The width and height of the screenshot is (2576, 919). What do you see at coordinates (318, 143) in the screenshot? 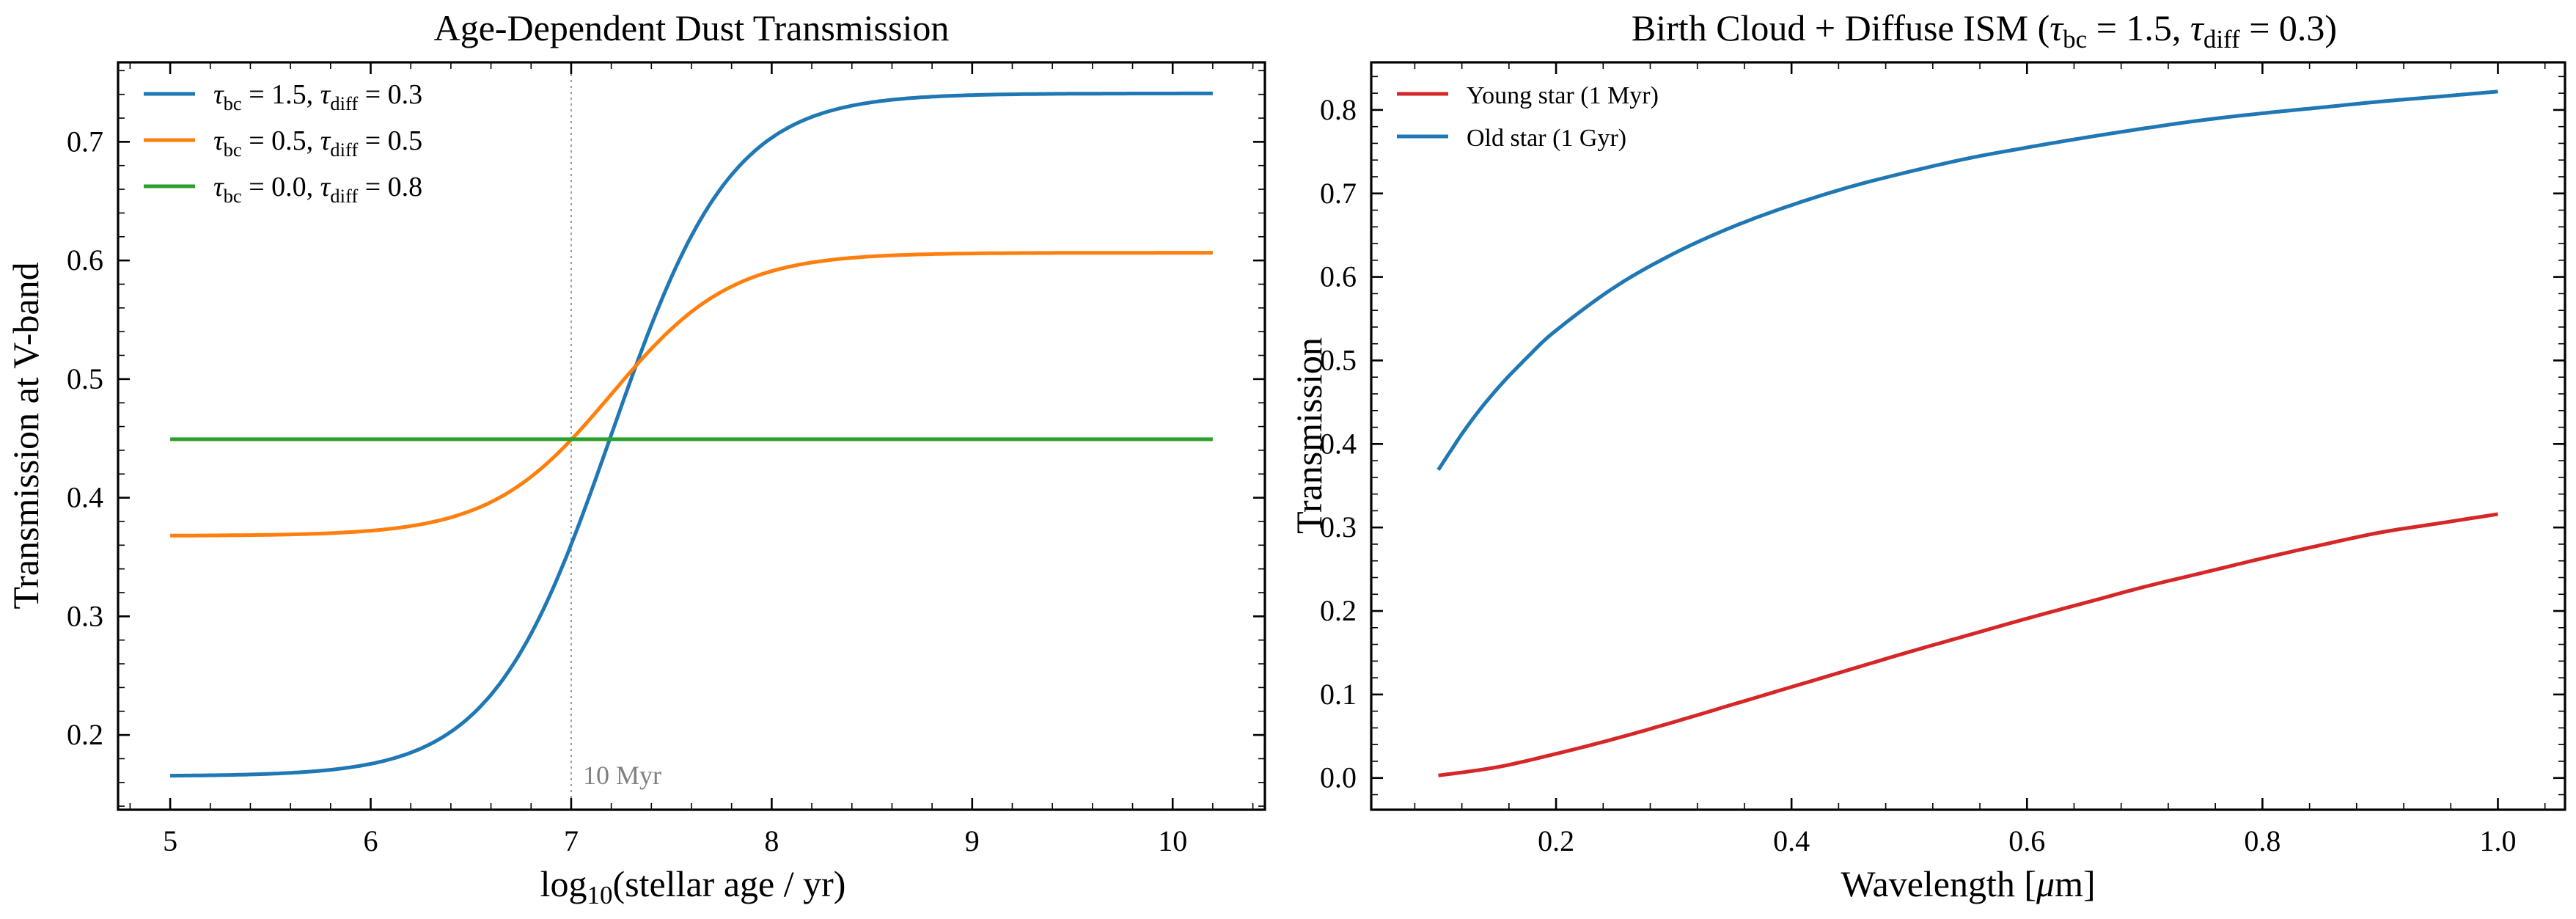
I see `left-legend-label-2: τbc = 0.5, τdiff = 0.5` at bounding box center [318, 143].